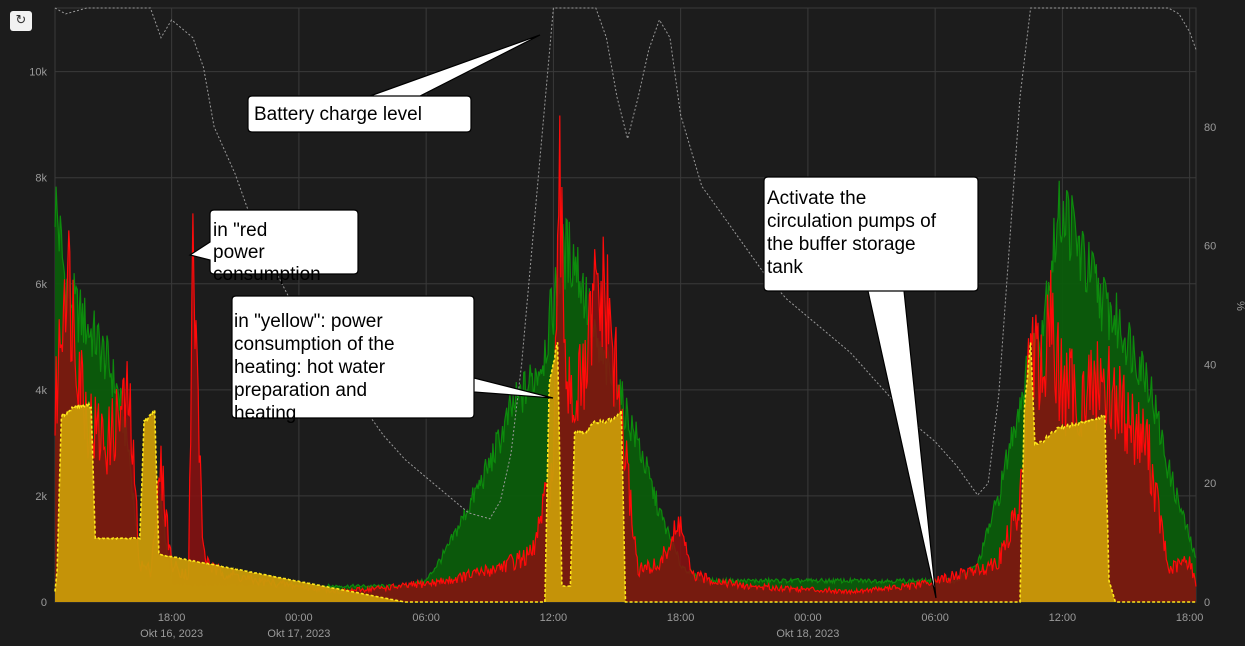 Image resolution: width=1245 pixels, height=646 pixels. I want to click on y-tick-right: 60, so click(1210, 247).